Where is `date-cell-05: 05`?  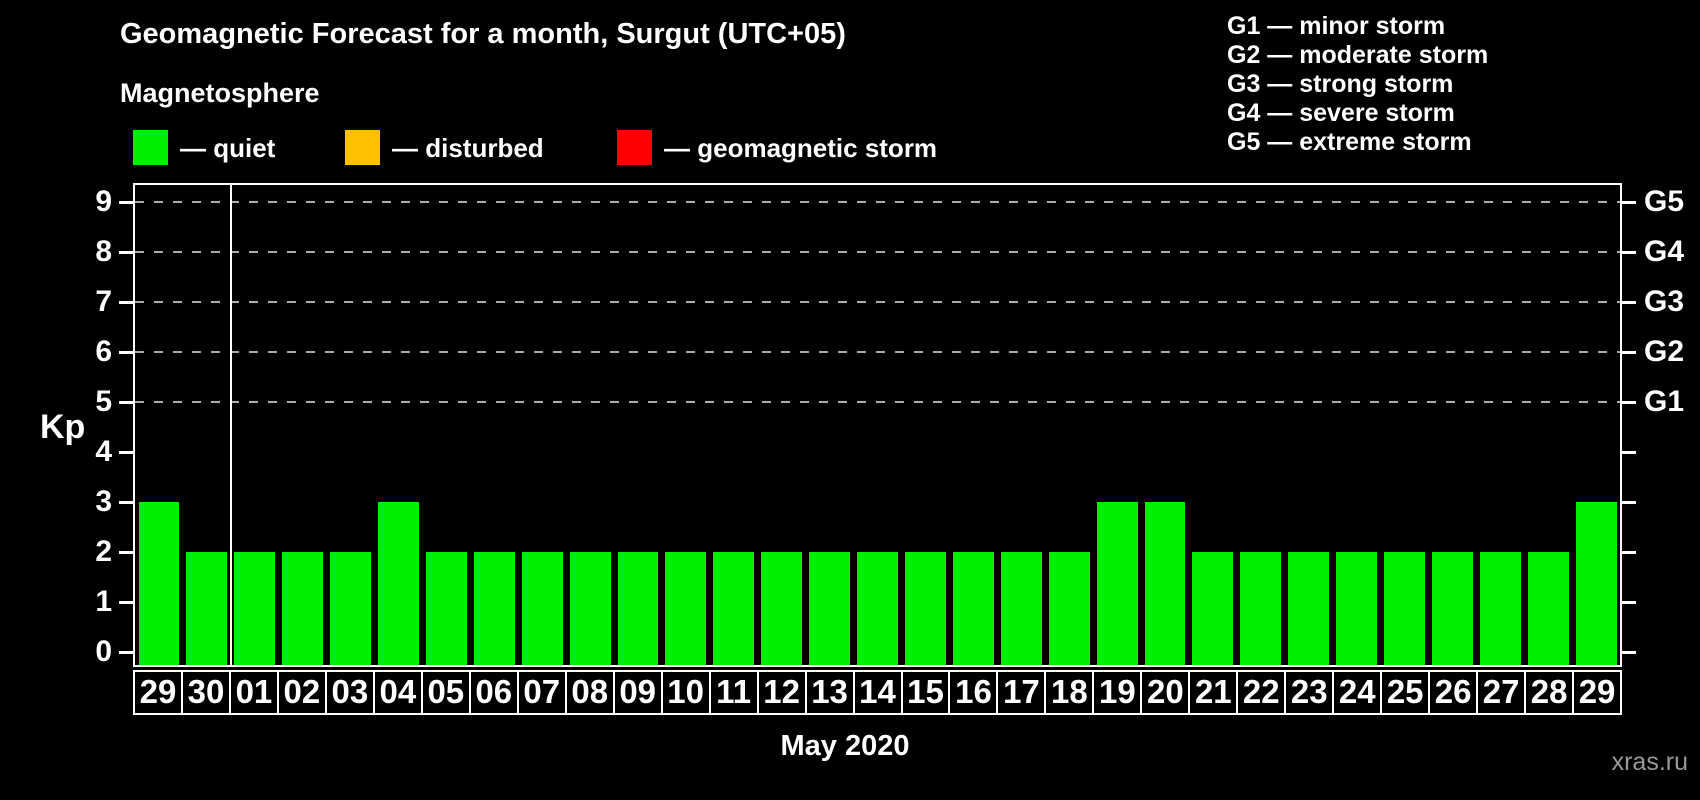
date-cell-05: 05 is located at coordinates (445, 692).